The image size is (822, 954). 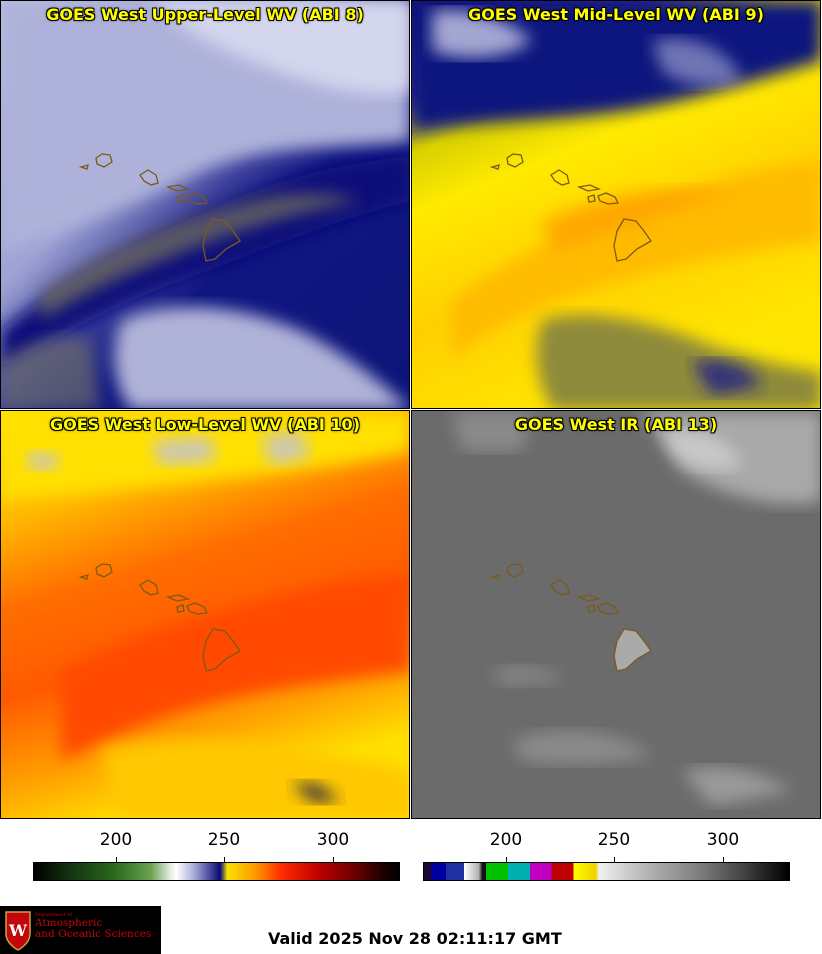 I want to click on valid-time-label: Valid 2025 Nov 28 02:11:17 GMT, so click(x=415, y=938).